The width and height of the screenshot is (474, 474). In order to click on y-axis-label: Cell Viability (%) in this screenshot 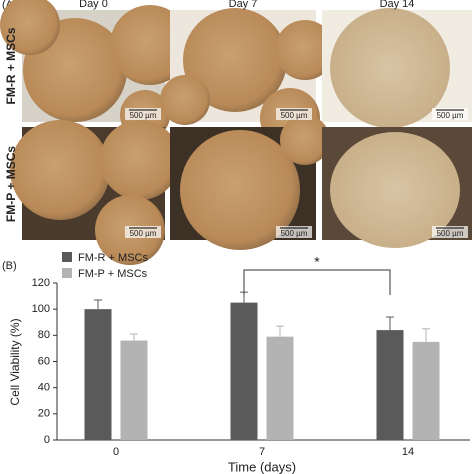, I will do `click(15, 361)`.